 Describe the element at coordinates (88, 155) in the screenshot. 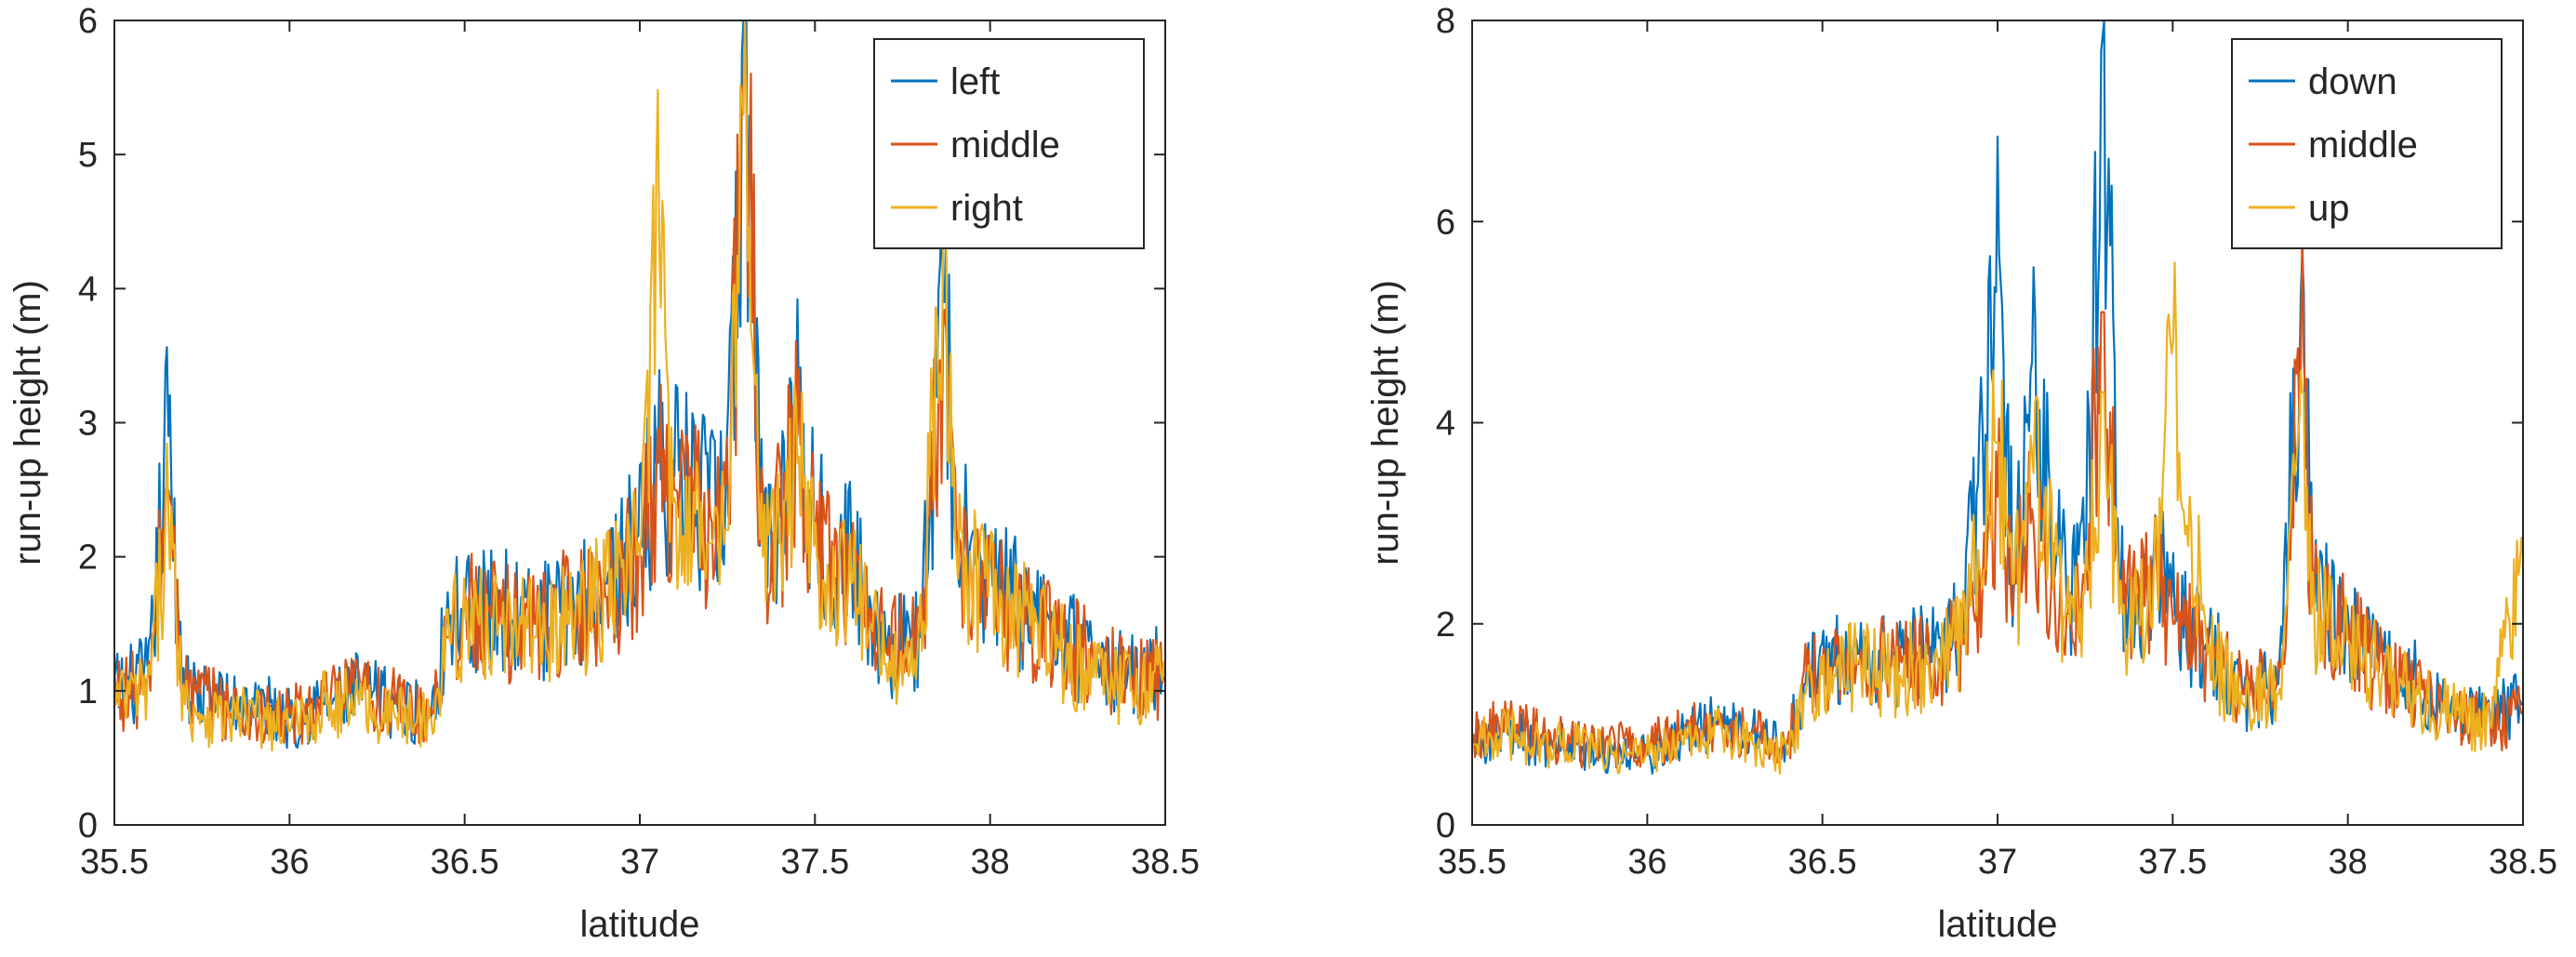

I see `y-tick-label: 5` at that location.